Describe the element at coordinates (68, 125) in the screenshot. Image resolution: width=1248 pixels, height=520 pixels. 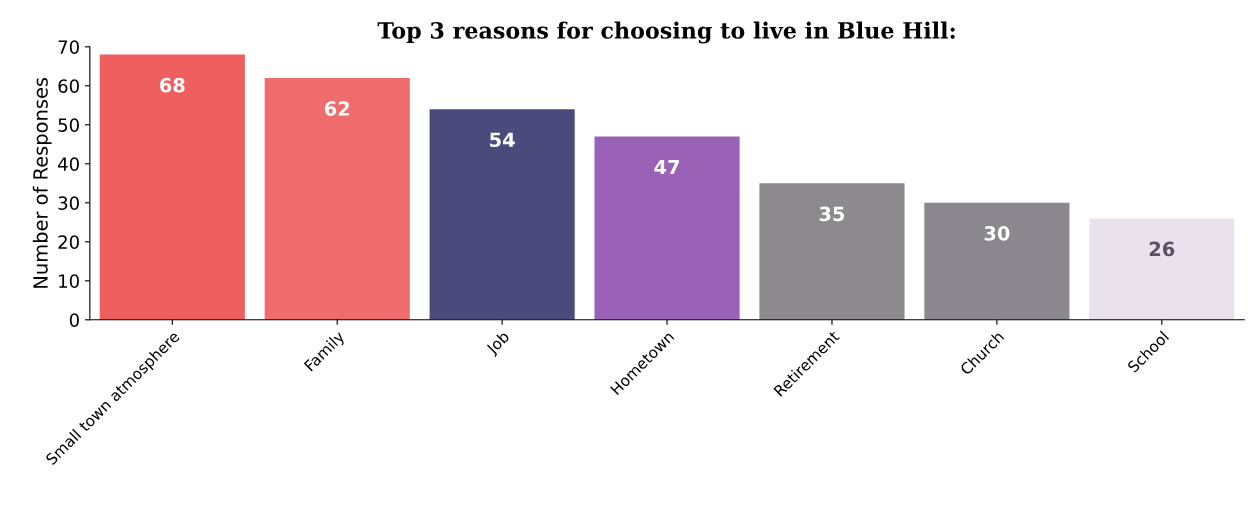
I see `y-tick-label: 50` at that location.